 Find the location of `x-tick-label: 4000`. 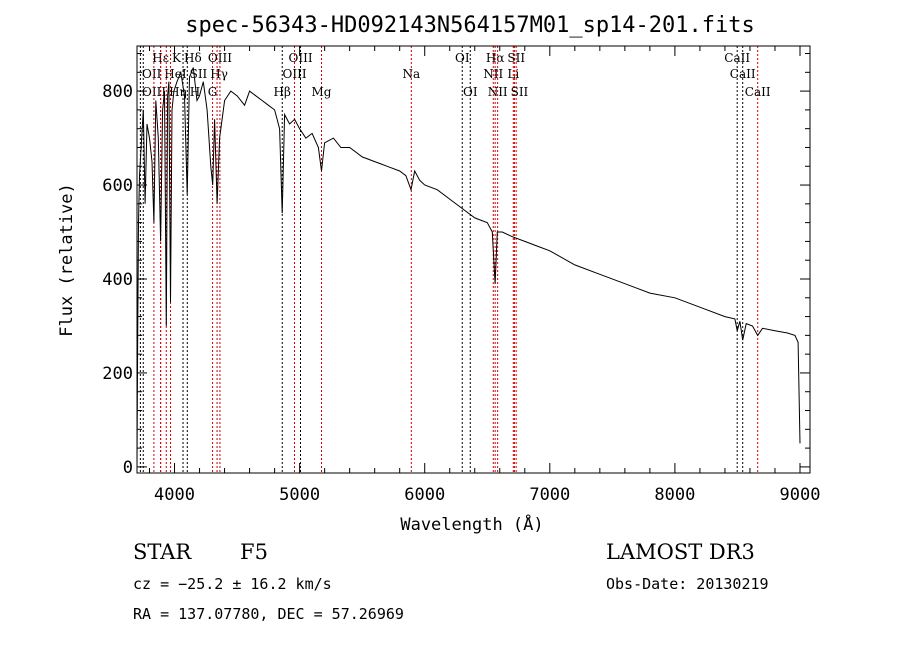

x-tick-label: 4000 is located at coordinates (174, 495).